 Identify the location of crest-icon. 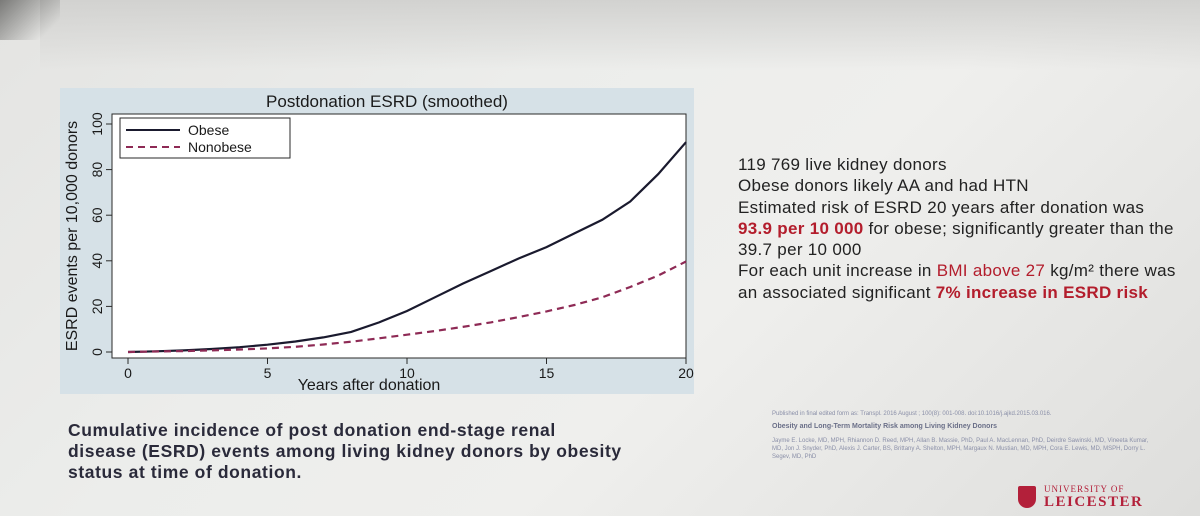
(1027, 497).